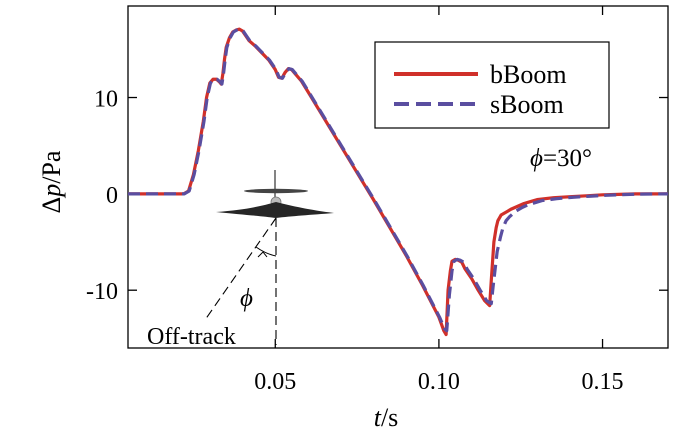  Describe the element at coordinates (51, 167) in the screenshot. I see `y-axis-title-unit: /Pa` at that location.